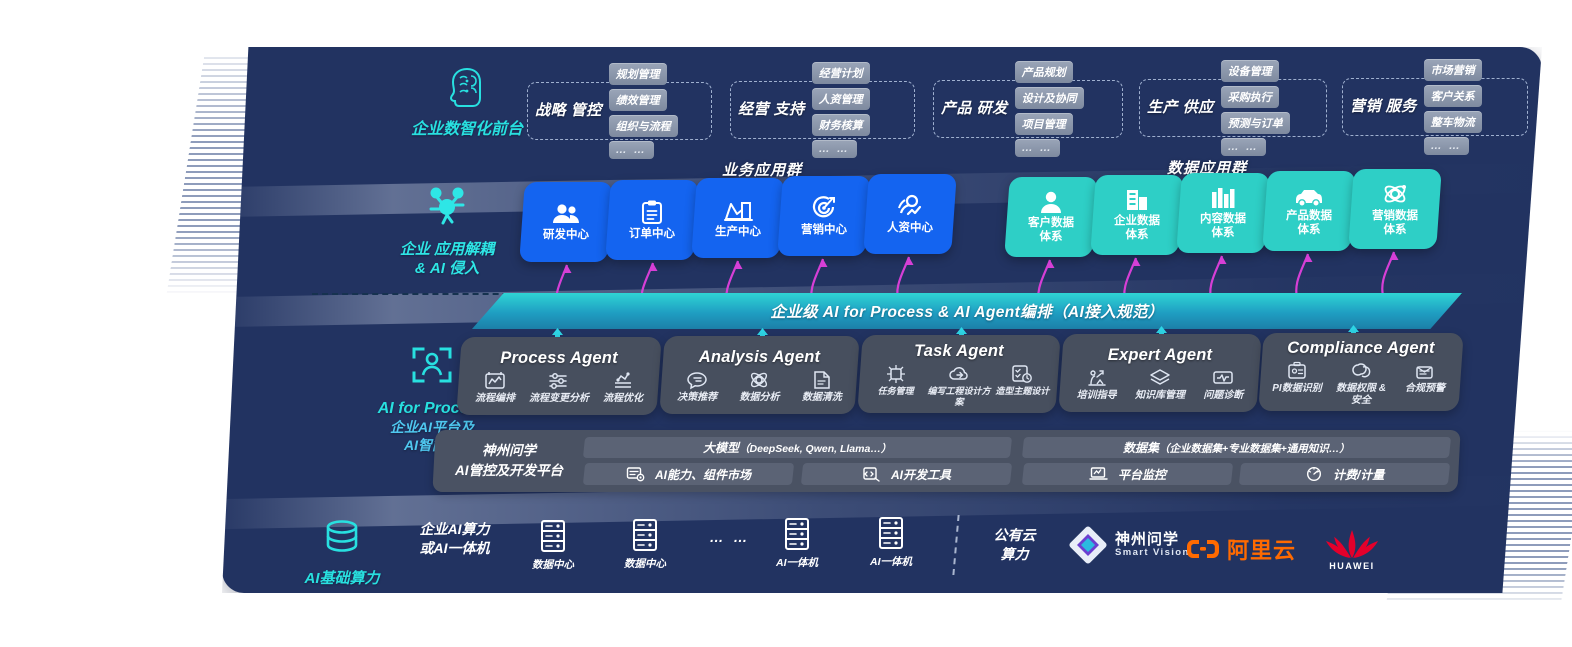 This screenshot has width=1572, height=647. Describe the element at coordinates (495, 388) in the screenshot. I see `agent-feature: 流程编排` at that location.